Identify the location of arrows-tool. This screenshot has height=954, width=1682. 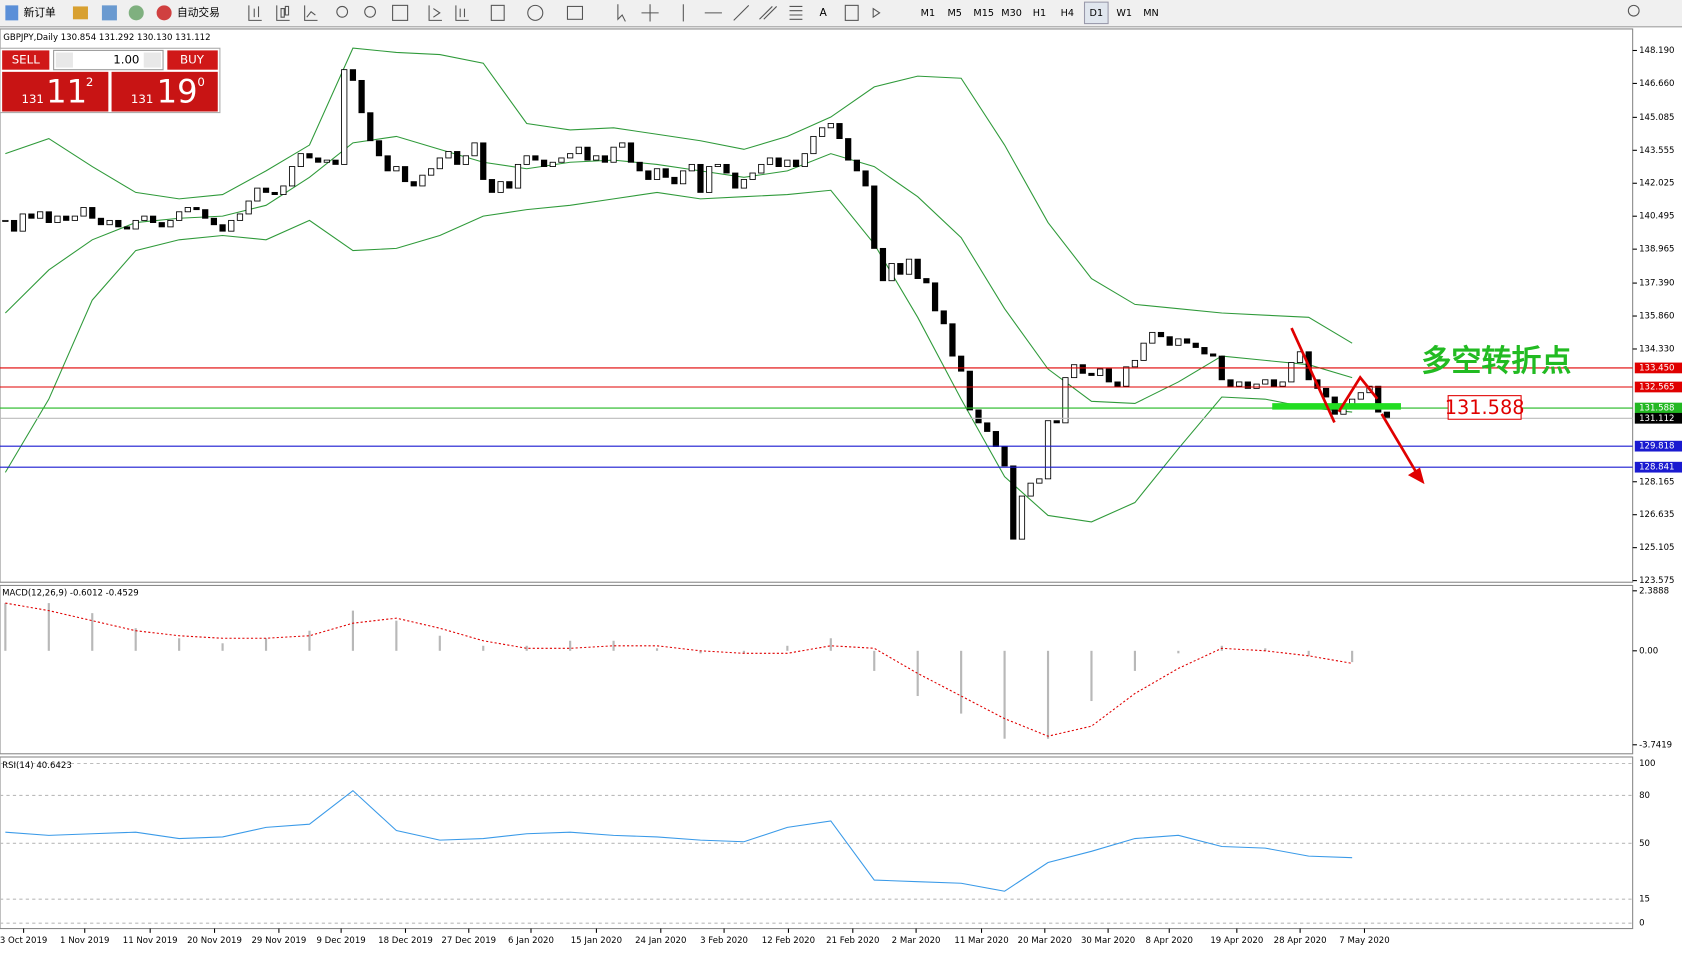
(876, 13).